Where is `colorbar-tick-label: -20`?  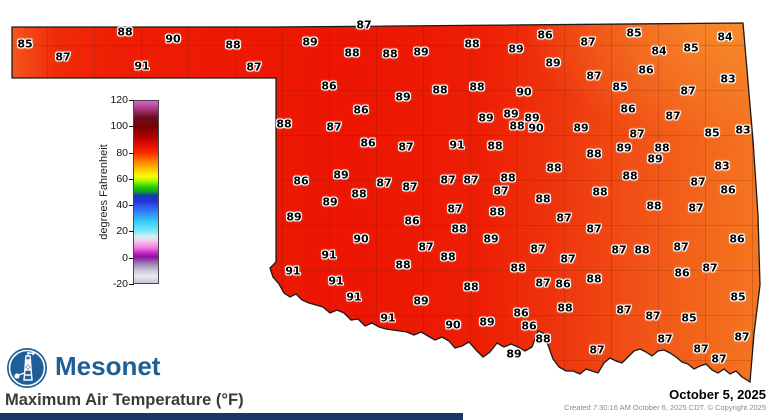
colorbar-tick-label: -20 is located at coordinates (120, 284).